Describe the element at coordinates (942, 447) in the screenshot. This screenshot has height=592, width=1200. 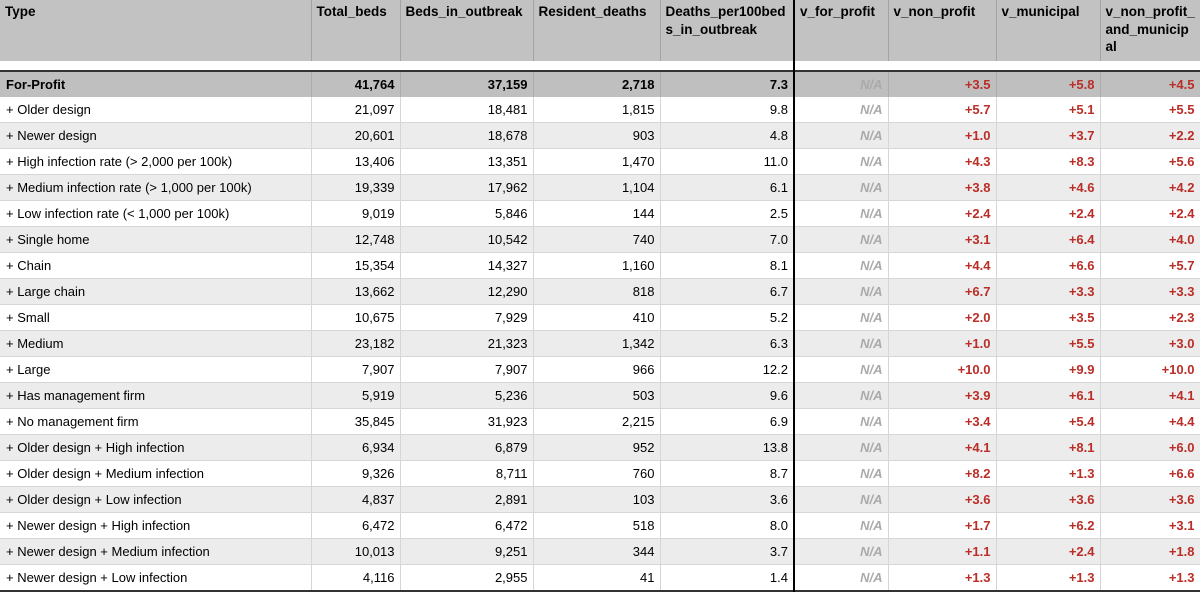
I see `cell-v-non-profit: +4.1` at that location.